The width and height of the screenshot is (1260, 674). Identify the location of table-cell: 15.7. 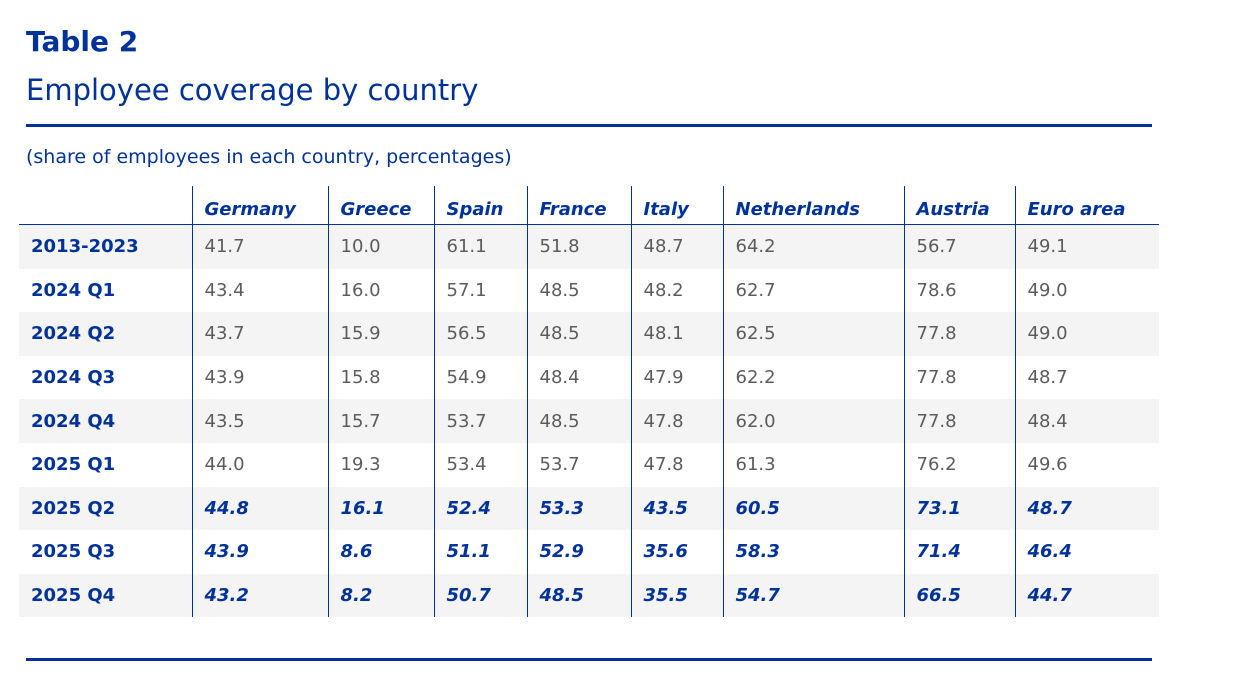
(380, 421).